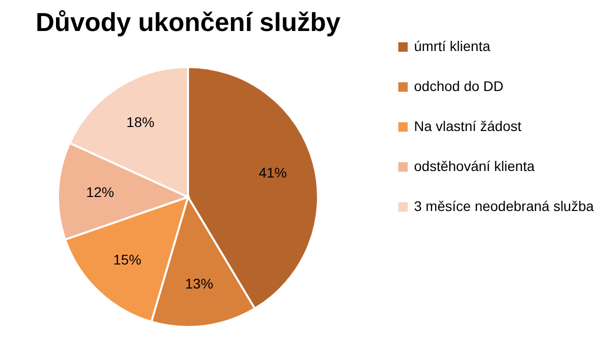  I want to click on data-label: 12%, so click(100, 192).